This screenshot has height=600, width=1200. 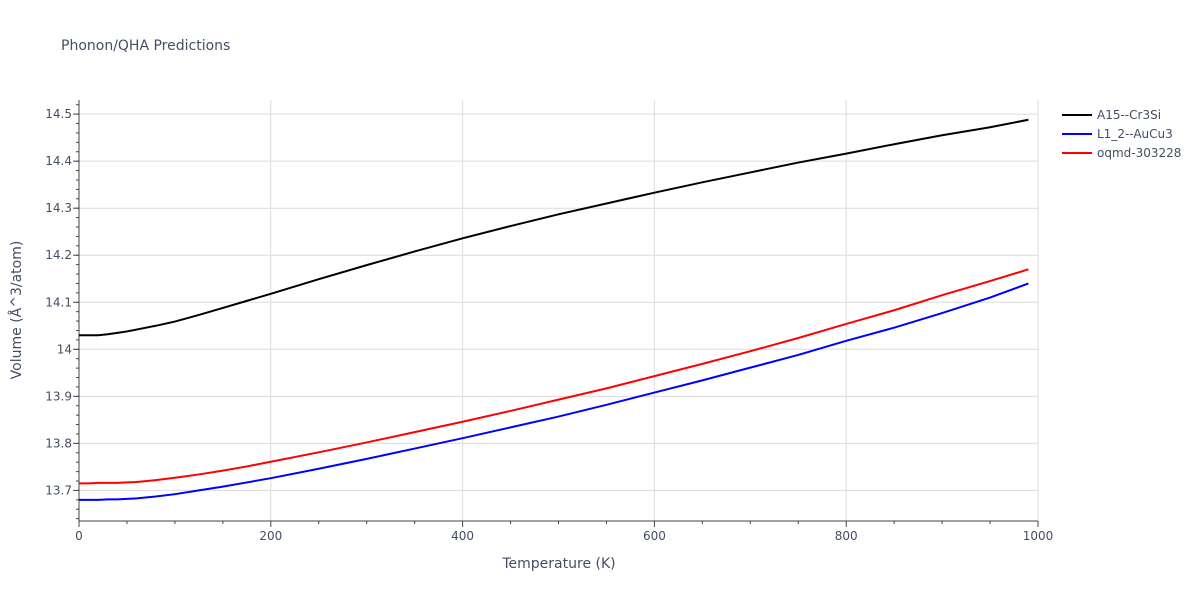 I want to click on y-tick-label: 13.8, so click(x=58, y=443).